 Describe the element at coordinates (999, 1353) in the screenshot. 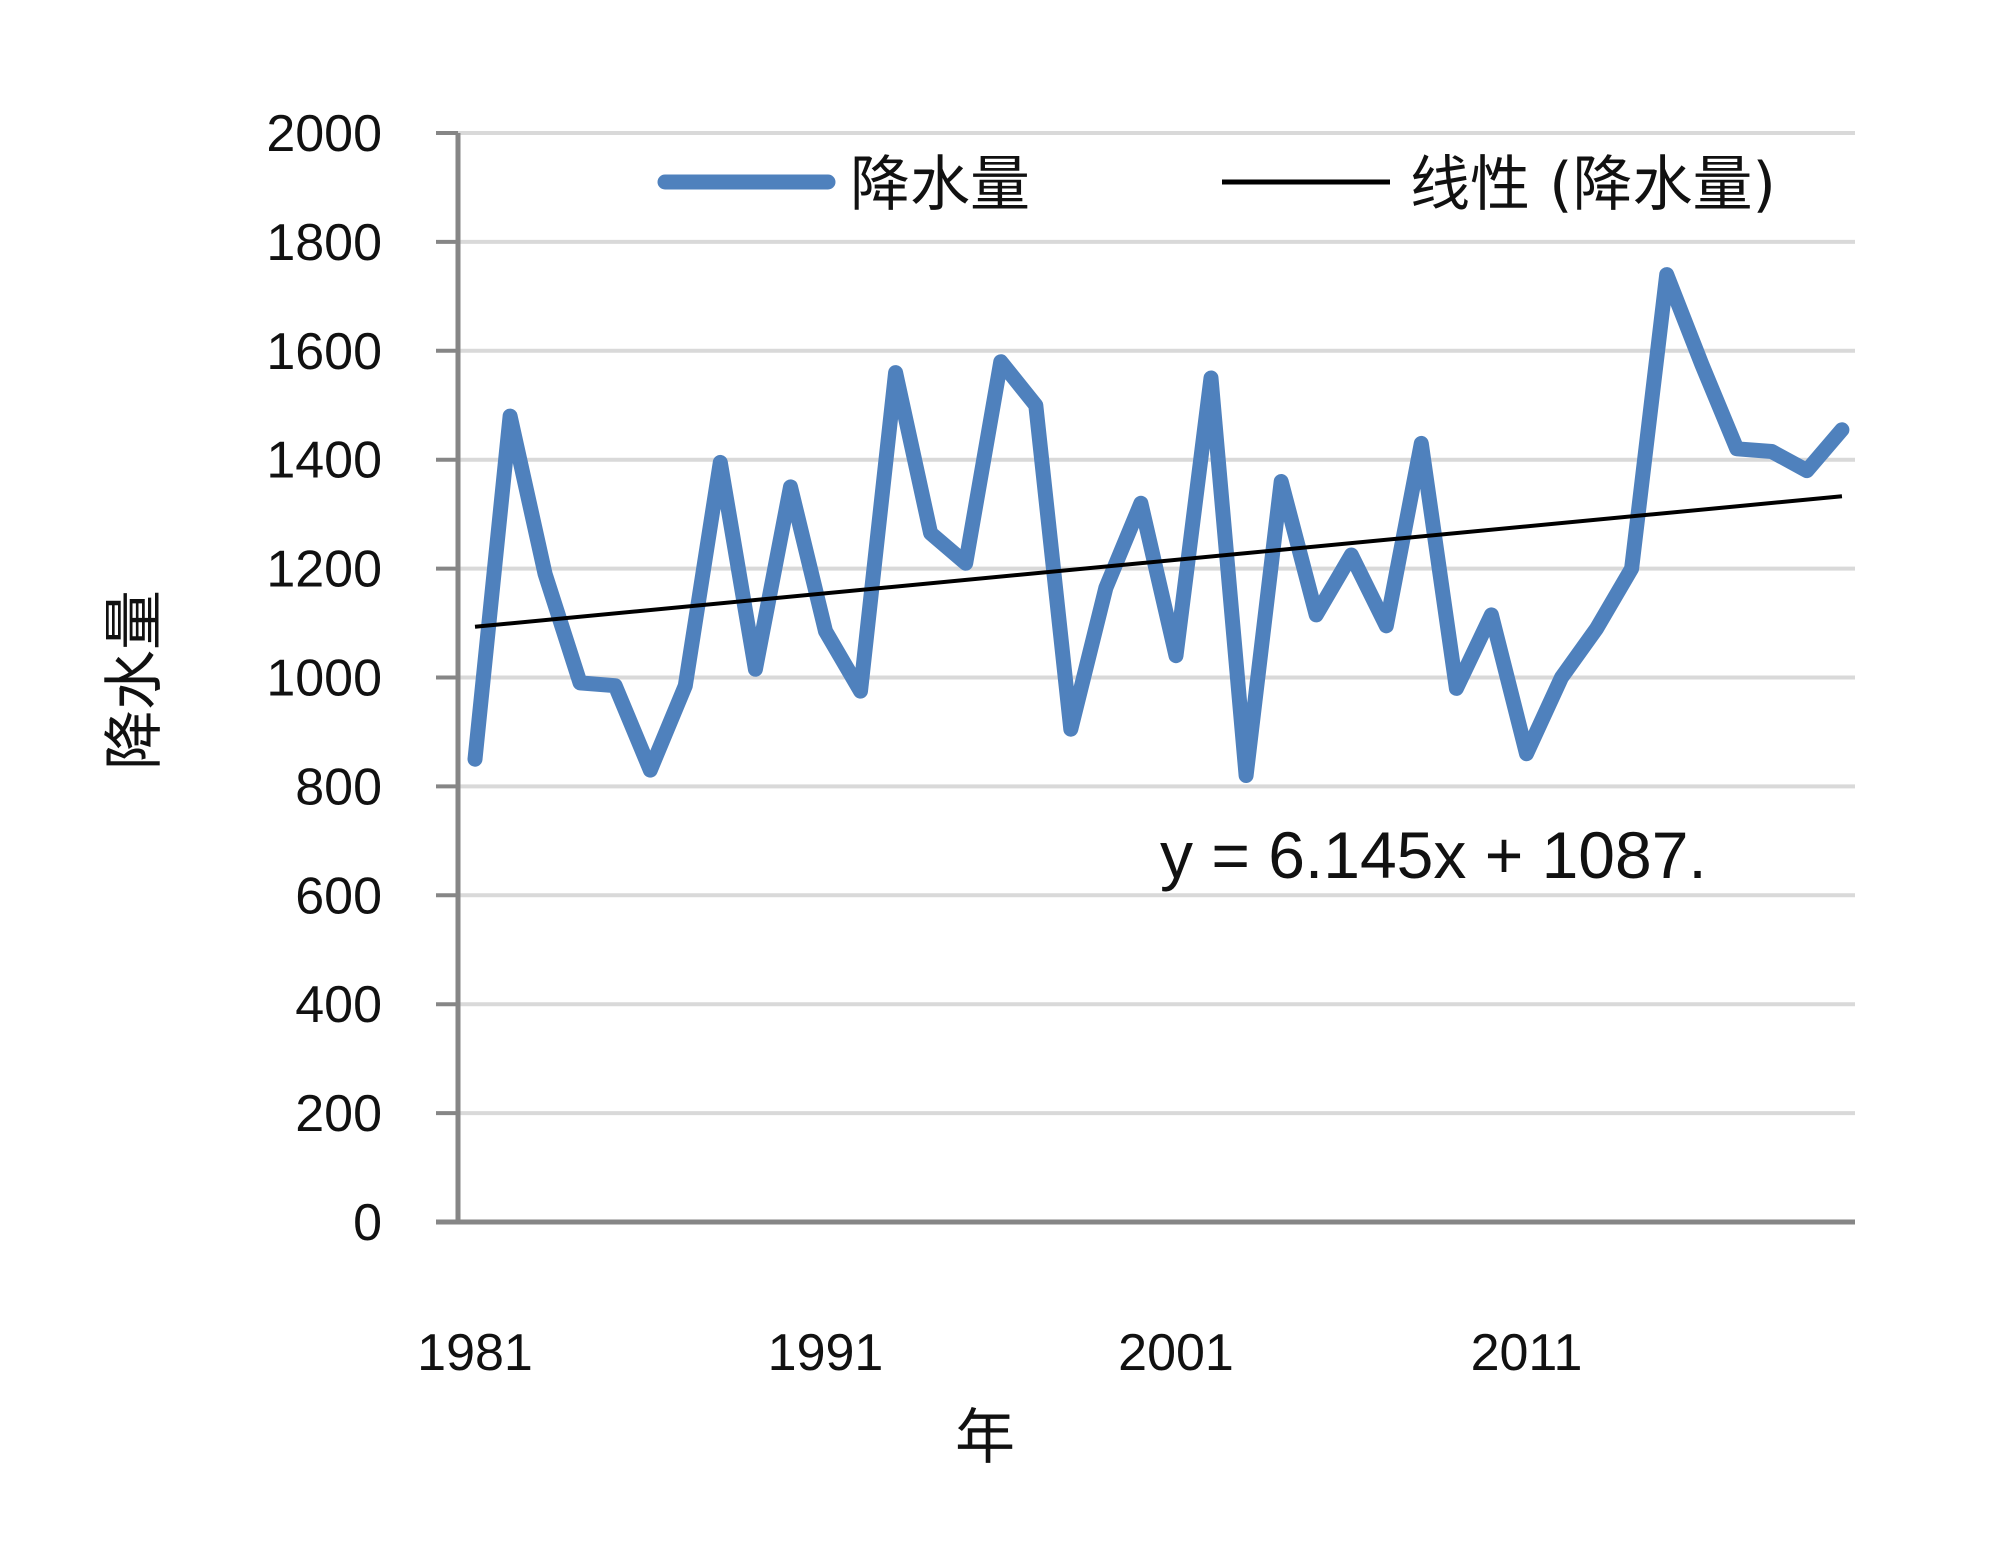

I see `x-tick-labels: 1981 1991 2001 2011` at that location.